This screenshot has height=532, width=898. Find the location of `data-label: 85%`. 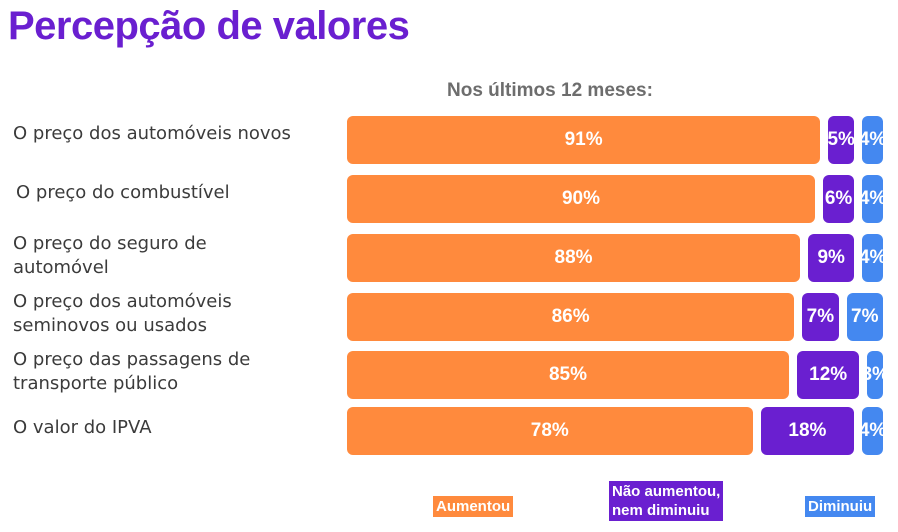

data-label: 85% is located at coordinates (568, 374).